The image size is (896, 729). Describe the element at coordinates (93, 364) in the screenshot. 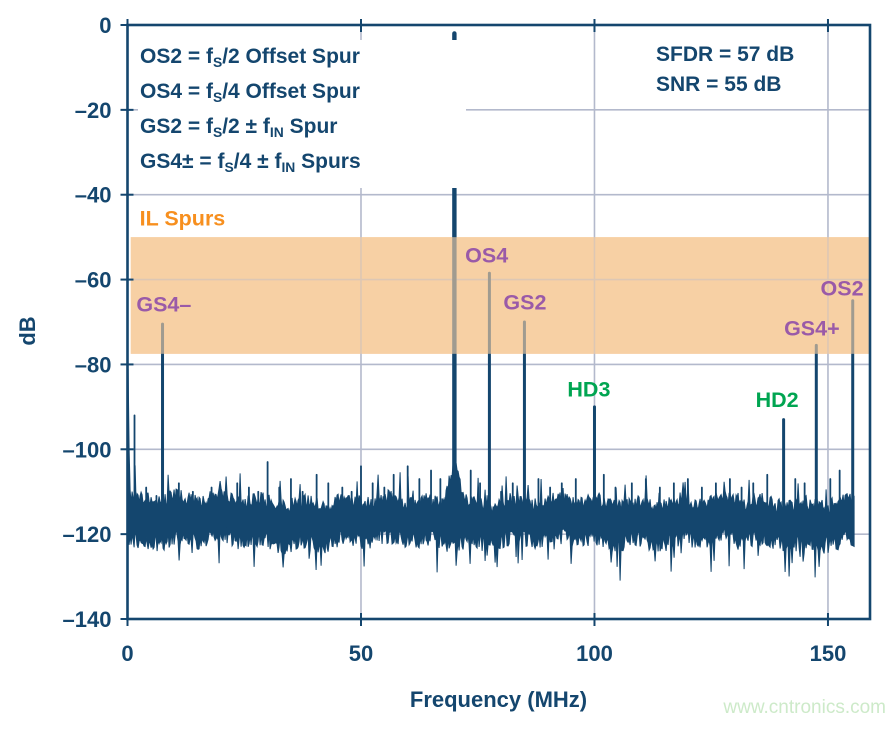

I see `y-tick-label: –80` at that location.